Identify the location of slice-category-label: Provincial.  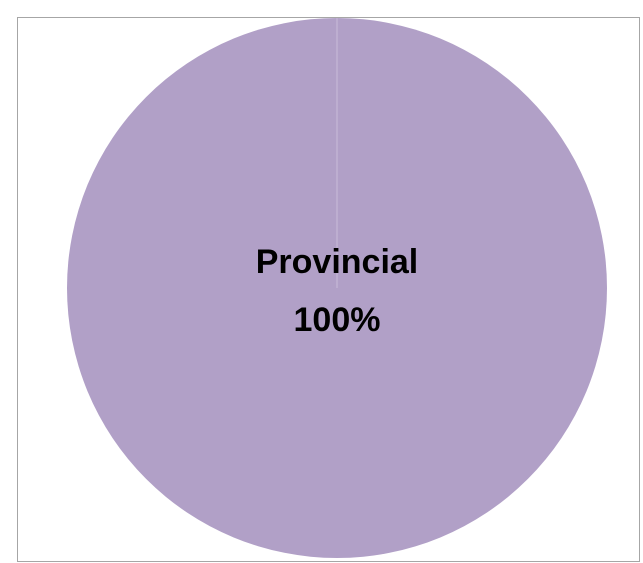
(337, 262).